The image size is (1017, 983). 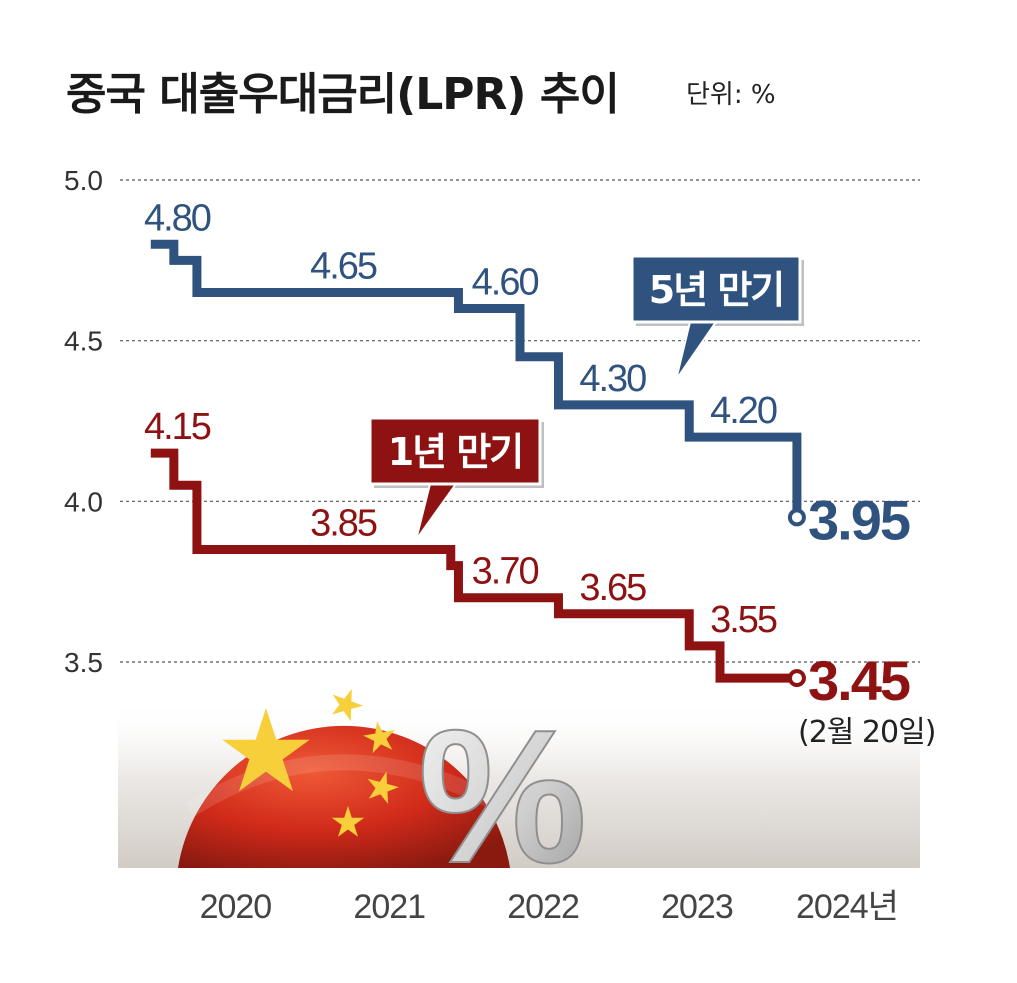 I want to click on chart-title: 중국 대출우대금리(LPR) 추이, so click(x=343, y=94).